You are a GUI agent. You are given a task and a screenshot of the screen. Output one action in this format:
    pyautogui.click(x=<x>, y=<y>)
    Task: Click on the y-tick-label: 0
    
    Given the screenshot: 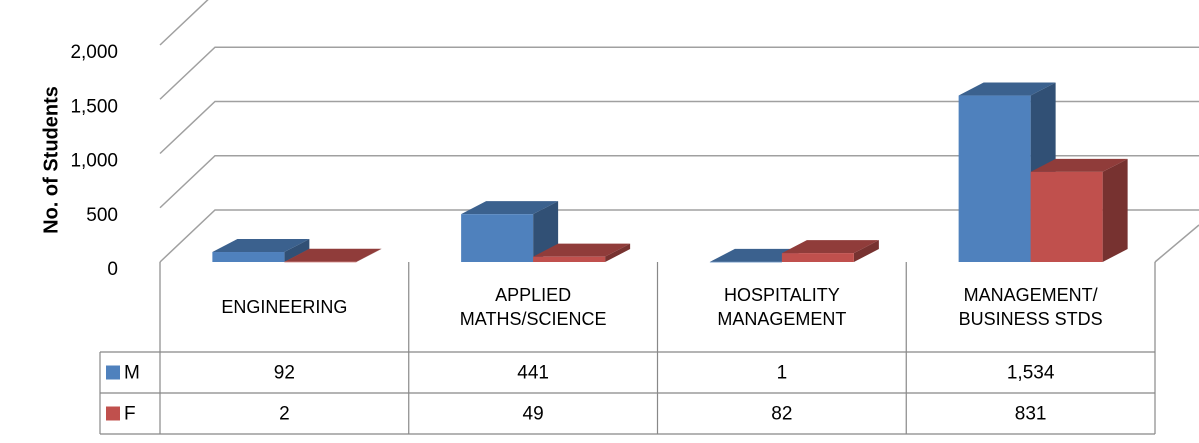 What is the action you would take?
    pyautogui.click(x=112, y=269)
    